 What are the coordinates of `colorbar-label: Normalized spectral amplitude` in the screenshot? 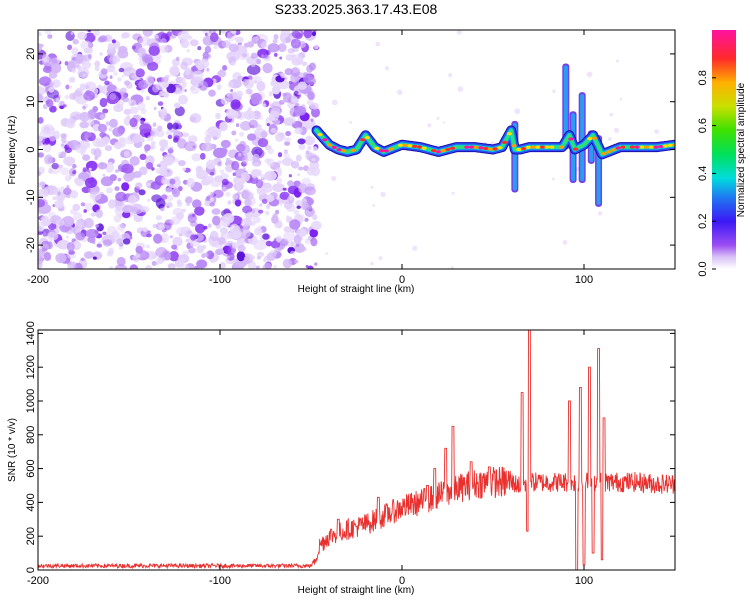 It's located at (741, 149).